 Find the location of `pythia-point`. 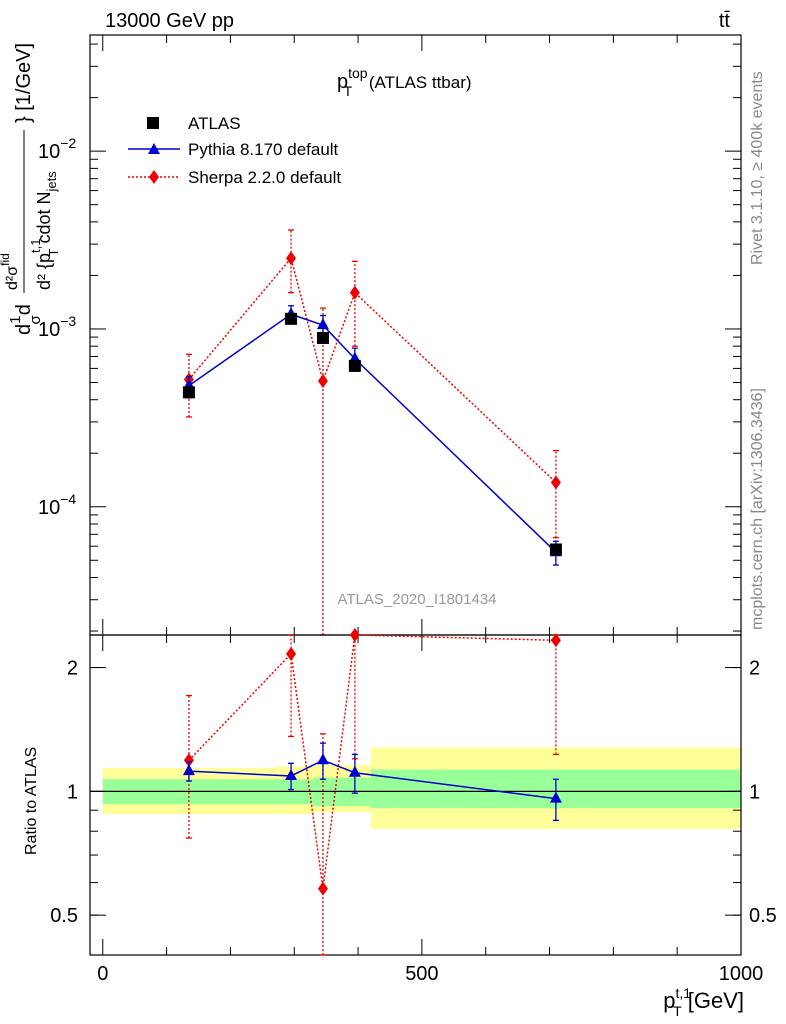

pythia-point is located at coordinates (322, 324).